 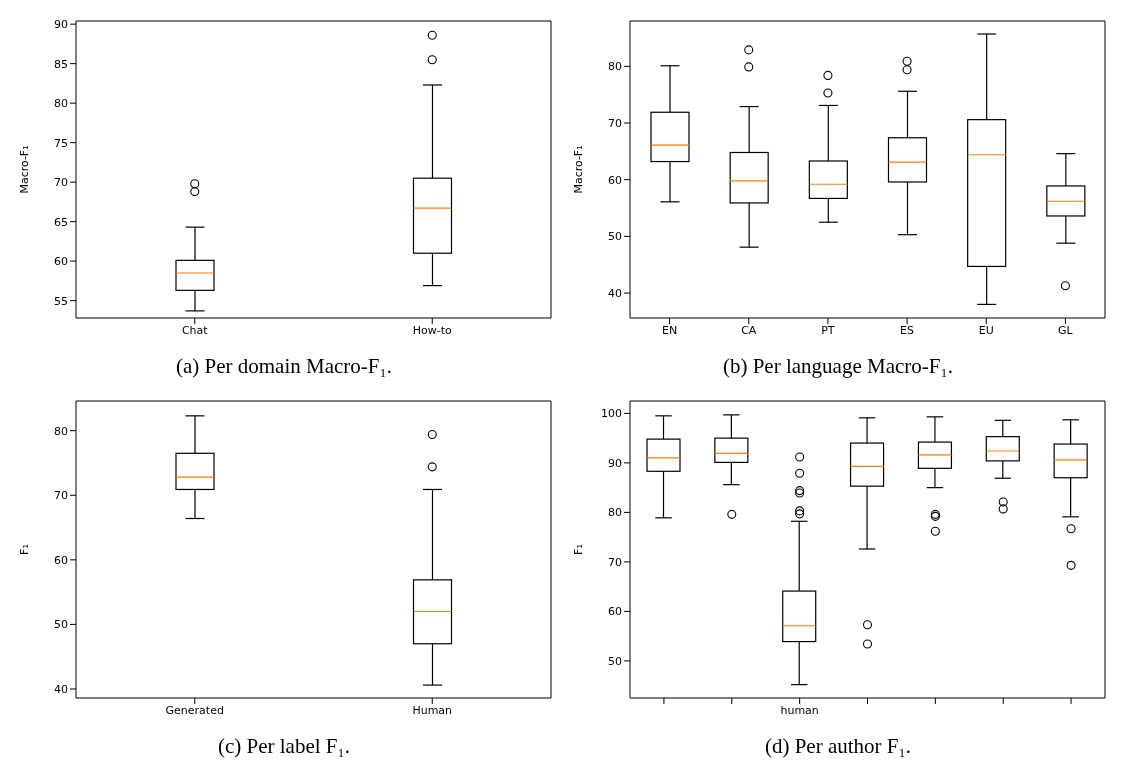 I want to click on text: (a) Per domain Macro-F₁., so click(x=284, y=366).